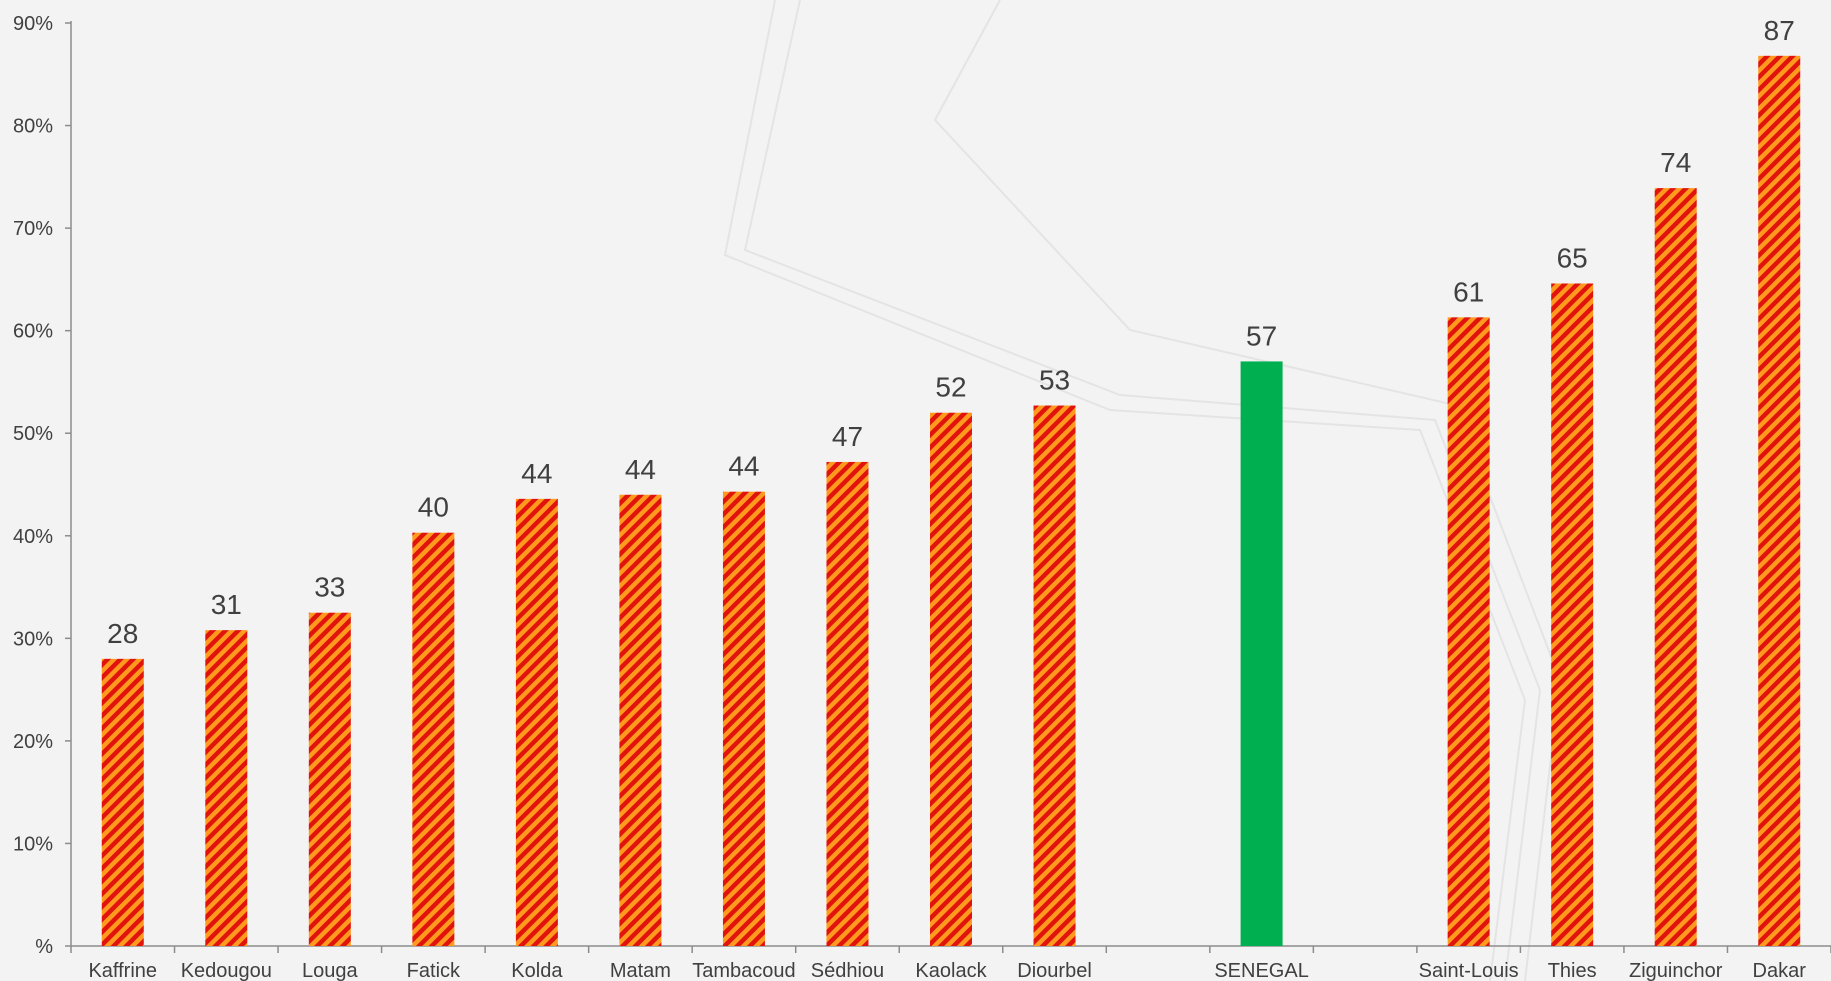 Image resolution: width=1831 pixels, height=981 pixels. What do you see at coordinates (950, 387) in the screenshot?
I see `data-label: 52` at bounding box center [950, 387].